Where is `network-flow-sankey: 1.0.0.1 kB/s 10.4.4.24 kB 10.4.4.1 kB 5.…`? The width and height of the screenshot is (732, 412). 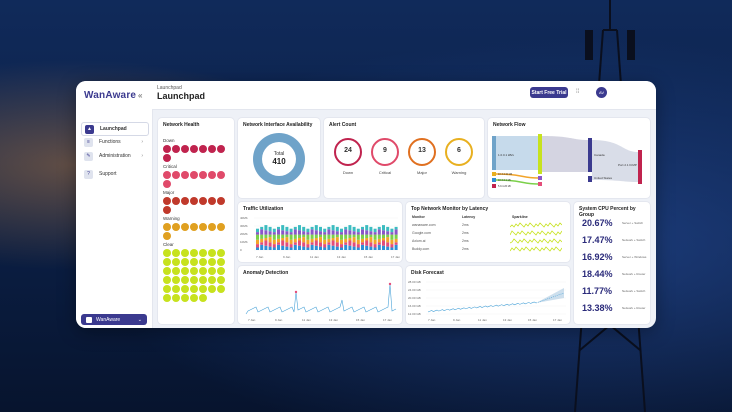
network-flow-sankey: 1.0.0.1 kB/s 10.4.4.24 kB 10.4.4.1 kB 5.… is located at coordinates (567, 161).